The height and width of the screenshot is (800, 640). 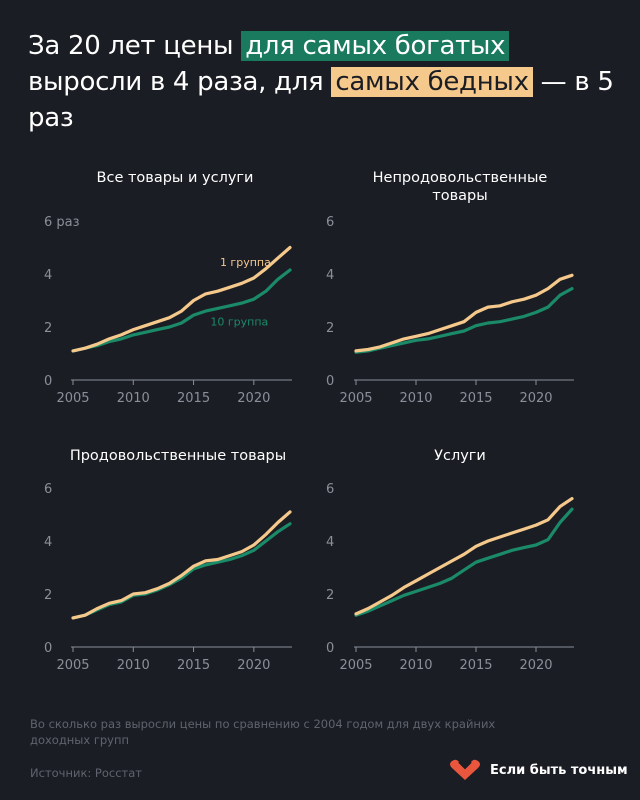 I want to click on highlight-poor: самых бедных, so click(x=432, y=82).